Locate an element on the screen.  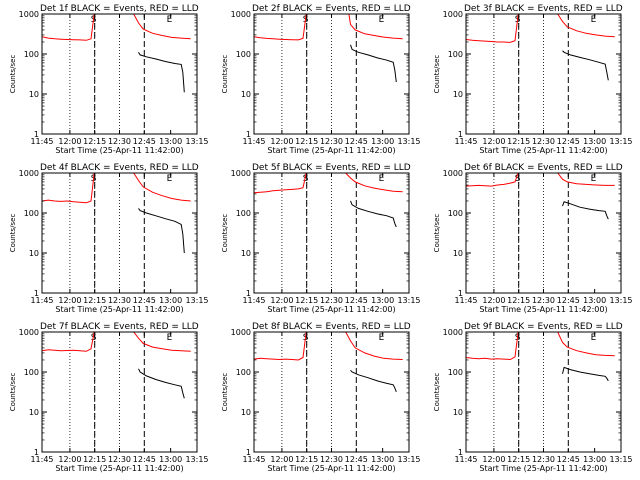
panel-title: Det 9f BLACK = Events, RED = LLD is located at coordinates (543, 327).